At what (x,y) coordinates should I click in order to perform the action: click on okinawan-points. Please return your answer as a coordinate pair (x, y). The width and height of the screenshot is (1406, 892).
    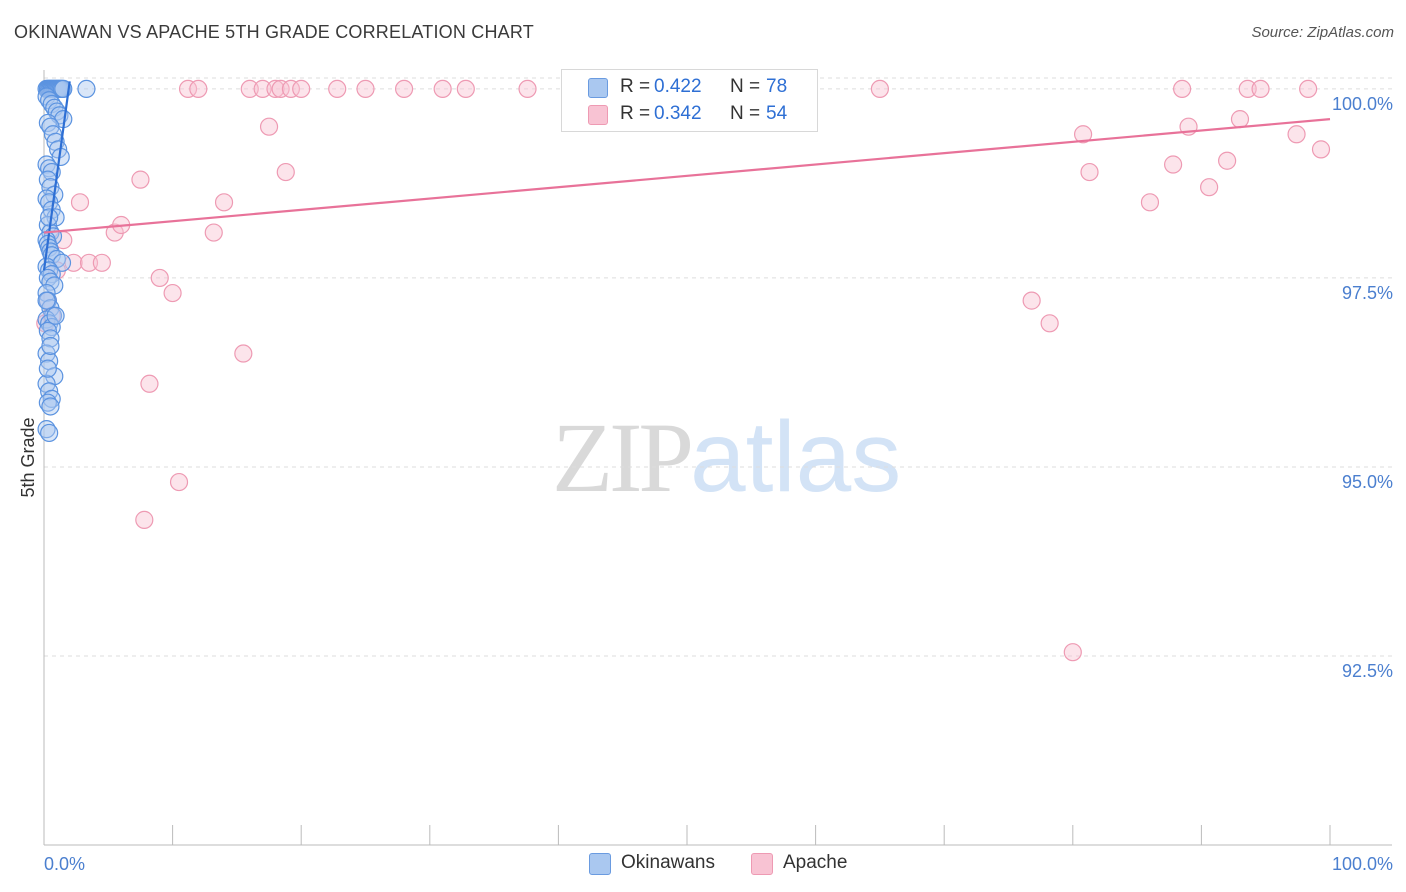
    Looking at the image, I should click on (66, 261).